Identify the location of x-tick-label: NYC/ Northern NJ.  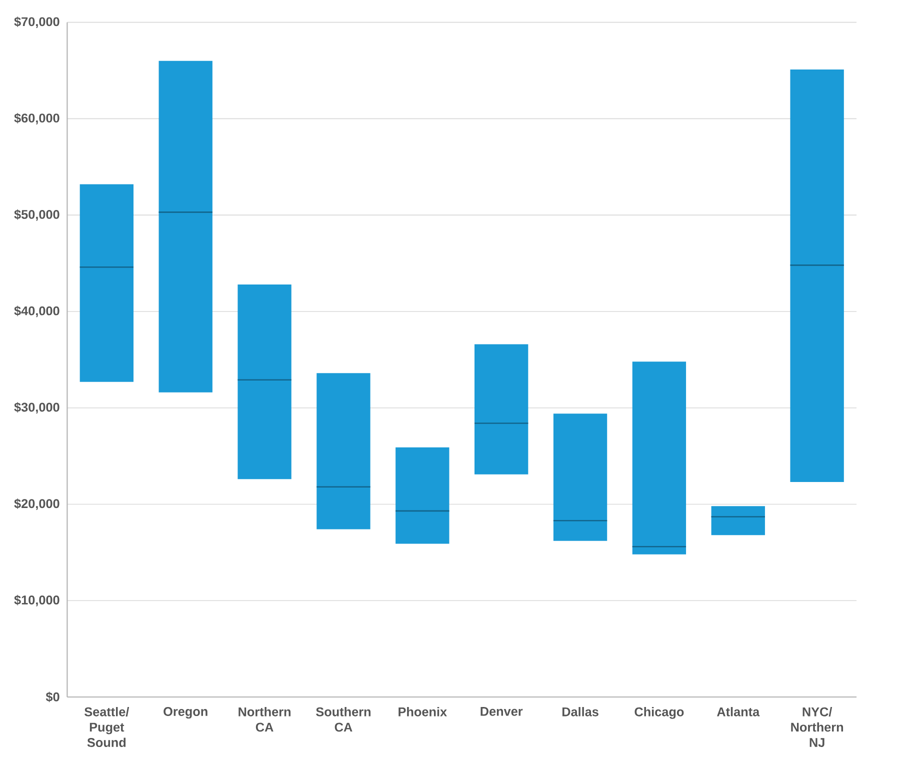
(817, 727).